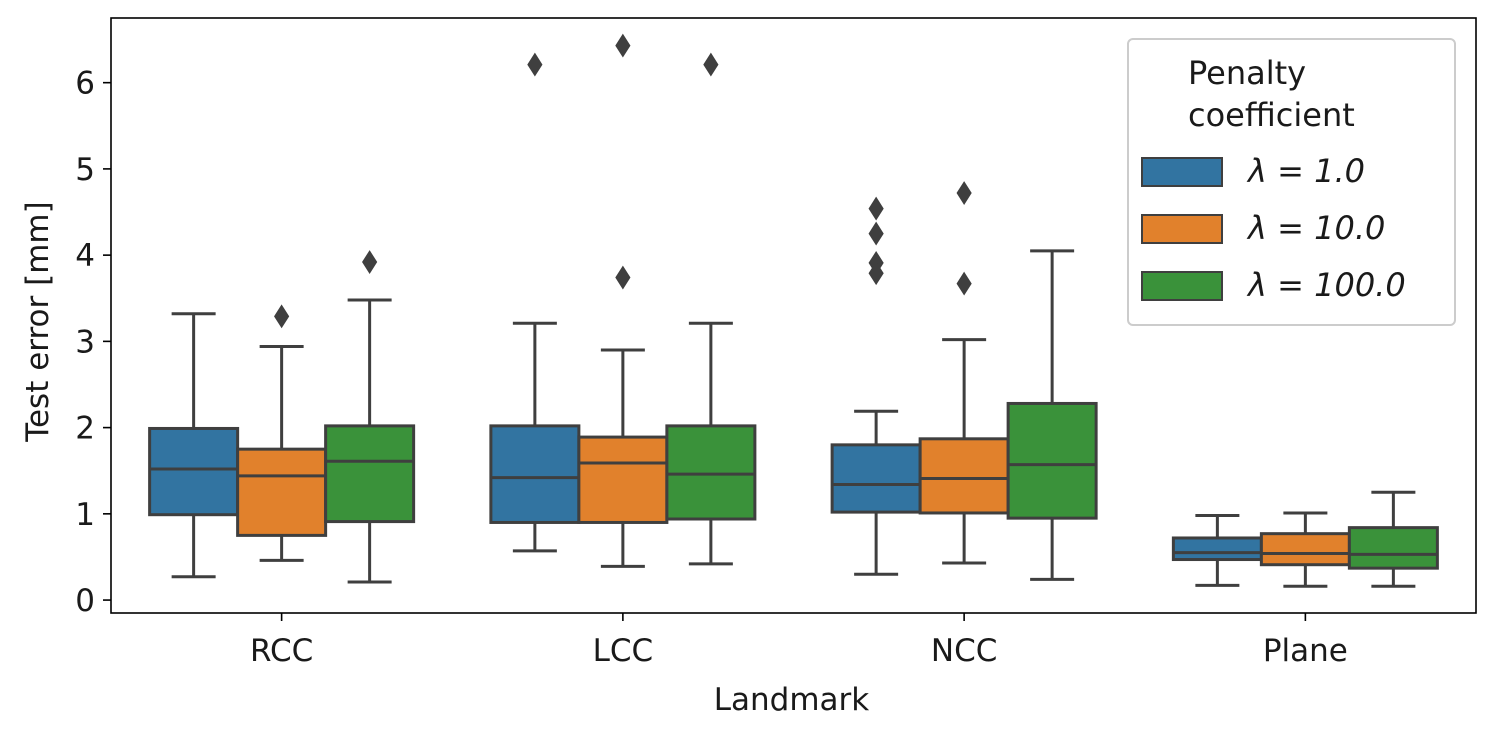  Describe the element at coordinates (1271, 115) in the screenshot. I see `legend-title-line: coefficient` at that location.